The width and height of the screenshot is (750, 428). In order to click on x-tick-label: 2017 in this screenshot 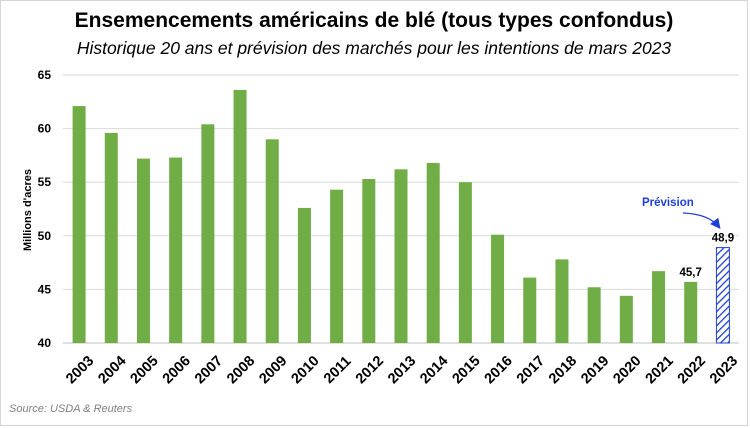, I will do `click(531, 370)`.